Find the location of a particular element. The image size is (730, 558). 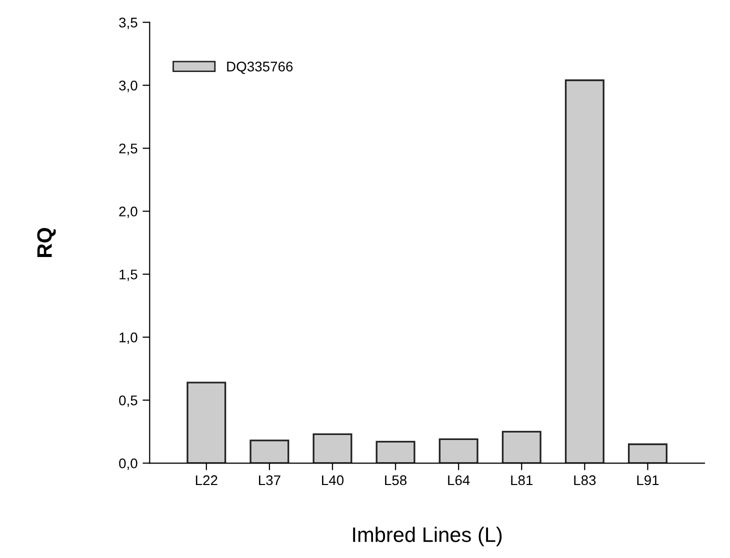

legend-label: DQ335766 is located at coordinates (260, 68).